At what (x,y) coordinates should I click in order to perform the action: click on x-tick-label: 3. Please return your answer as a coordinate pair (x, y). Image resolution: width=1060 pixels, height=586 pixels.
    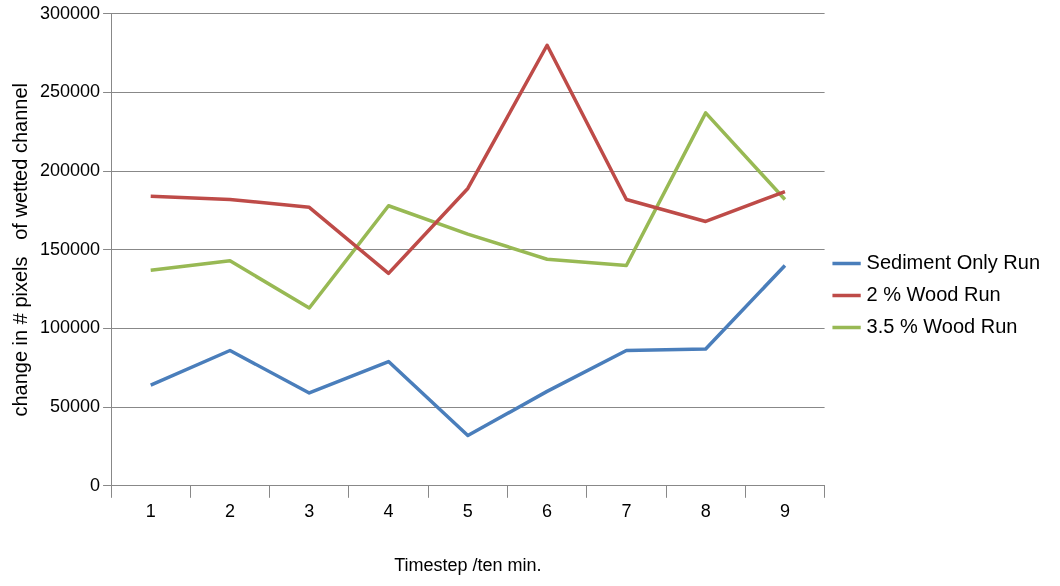
    Looking at the image, I should click on (309, 510).